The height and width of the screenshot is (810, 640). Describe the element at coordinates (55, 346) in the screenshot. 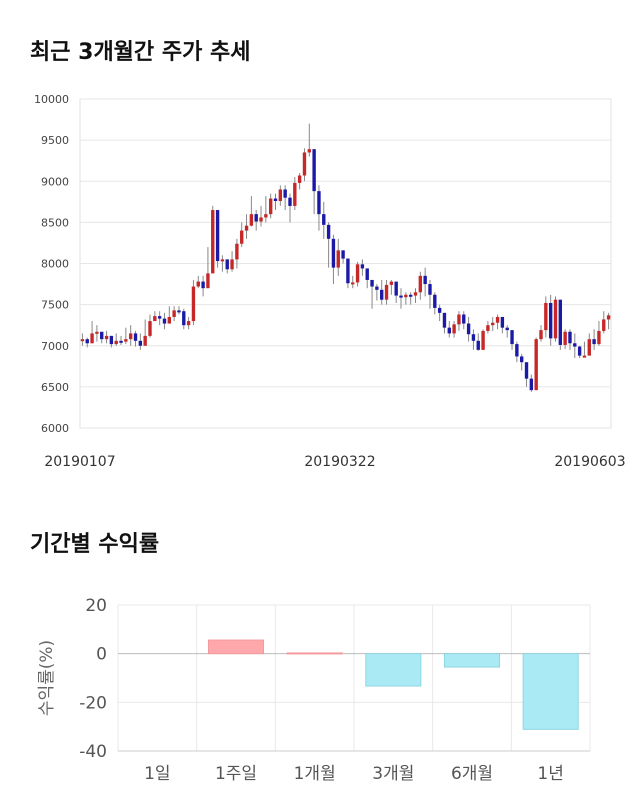

I see `y-tick-label: 7000` at that location.